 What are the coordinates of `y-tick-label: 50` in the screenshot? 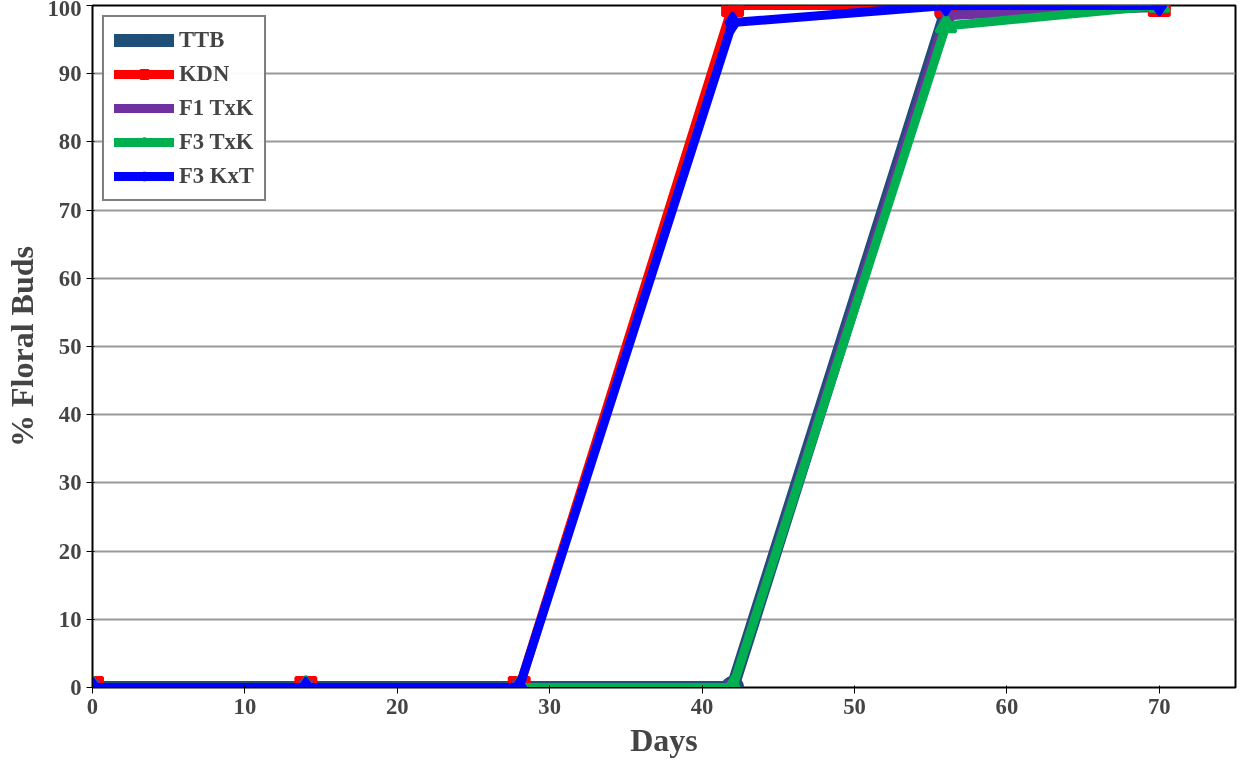 It's located at (70, 346).